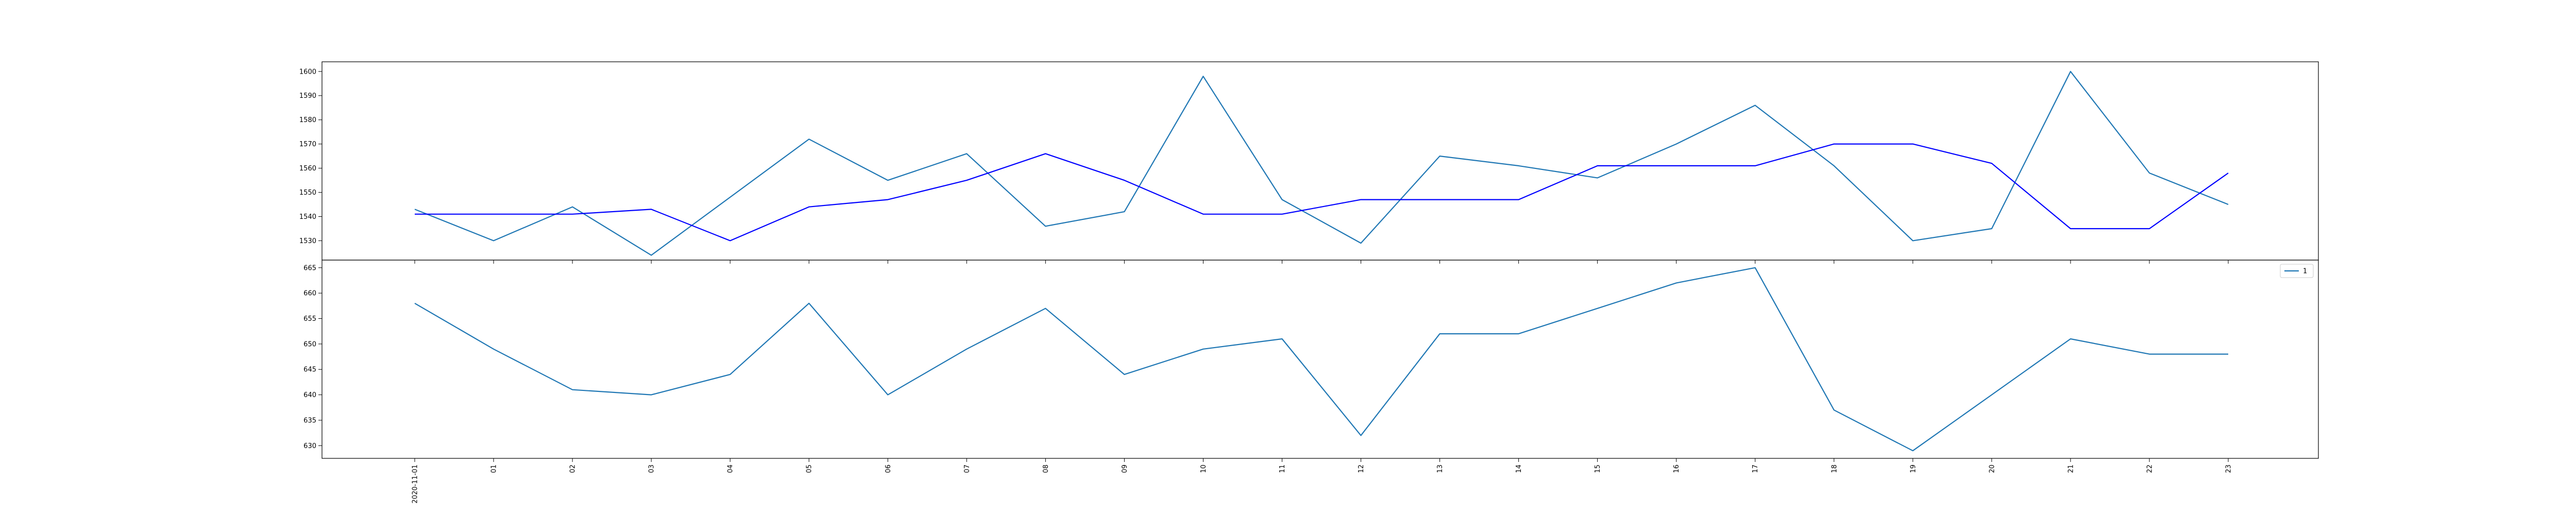 Image resolution: width=2576 pixels, height=515 pixels. Describe the element at coordinates (307, 120) in the screenshot. I see `y-tick-label: 1580` at that location.